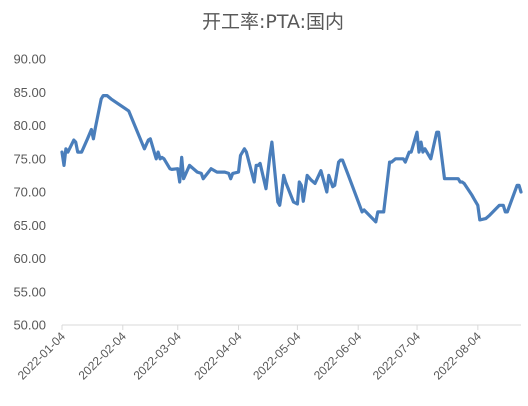 This screenshot has width=528, height=406. I want to click on x-tick-label: 2022-06-04, so click(338, 356).